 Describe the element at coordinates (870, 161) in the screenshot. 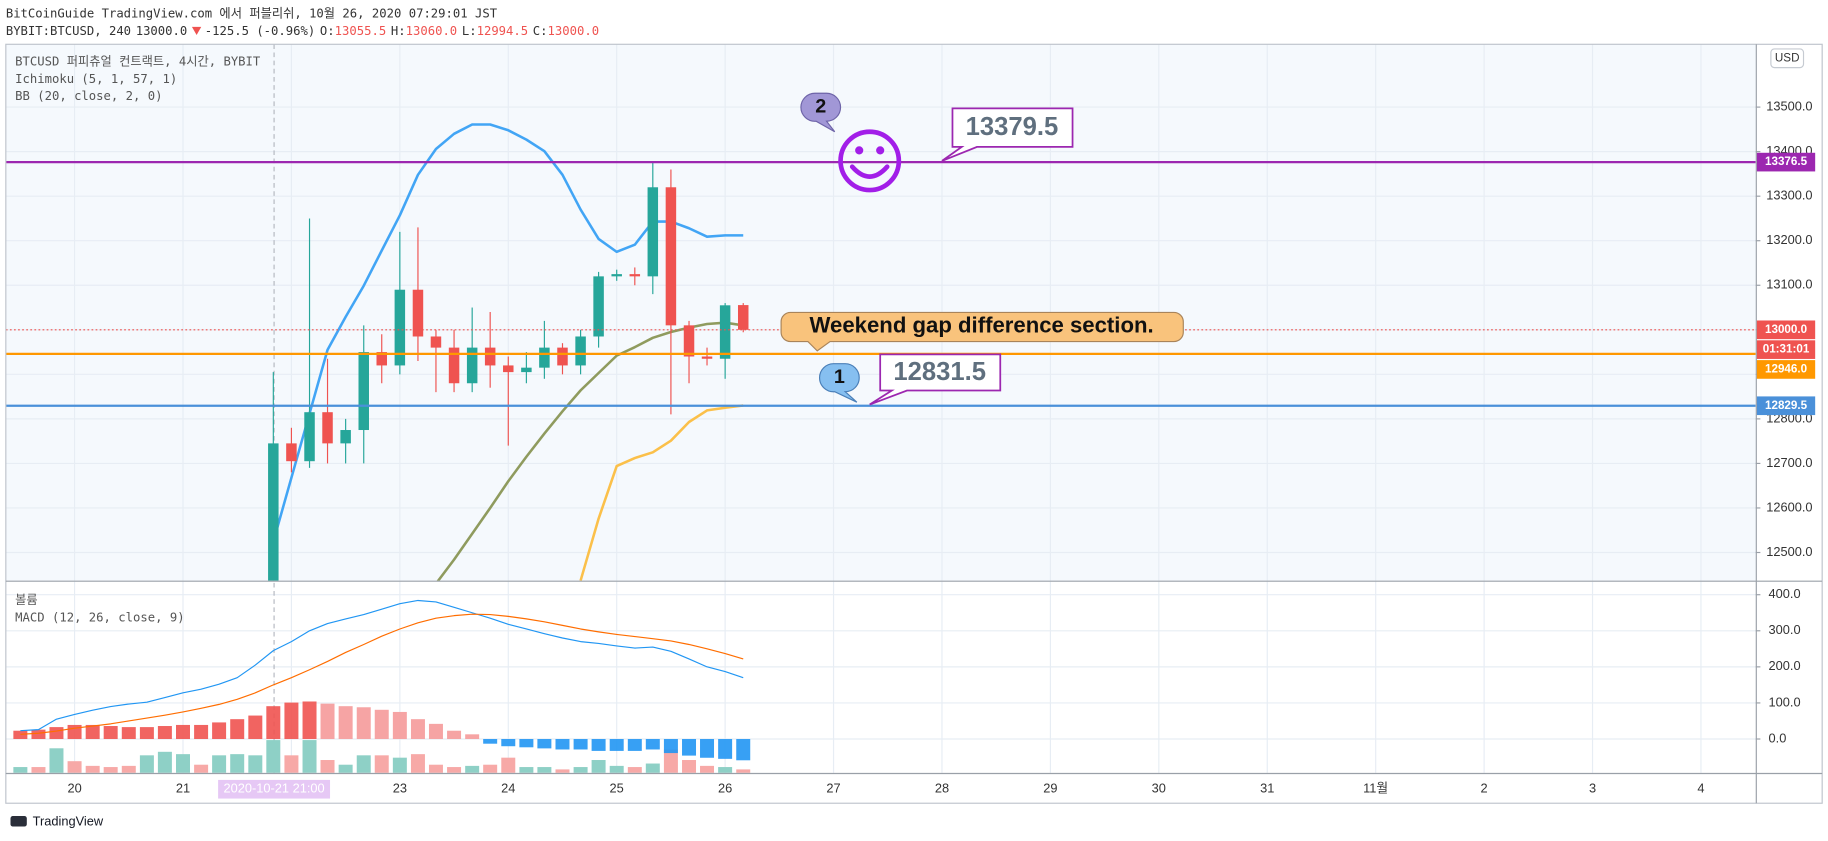

I see `smiley` at that location.